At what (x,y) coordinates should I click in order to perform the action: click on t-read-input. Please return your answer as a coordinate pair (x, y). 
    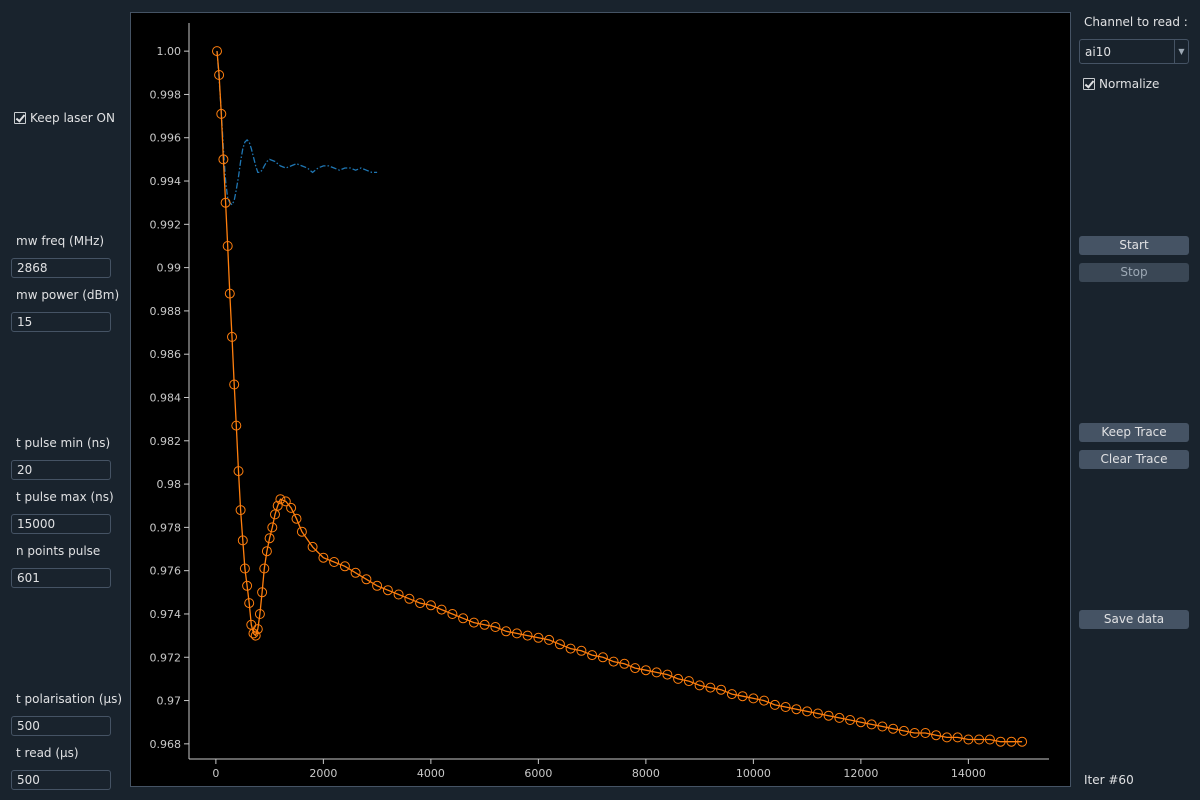
    Looking at the image, I should click on (61, 780).